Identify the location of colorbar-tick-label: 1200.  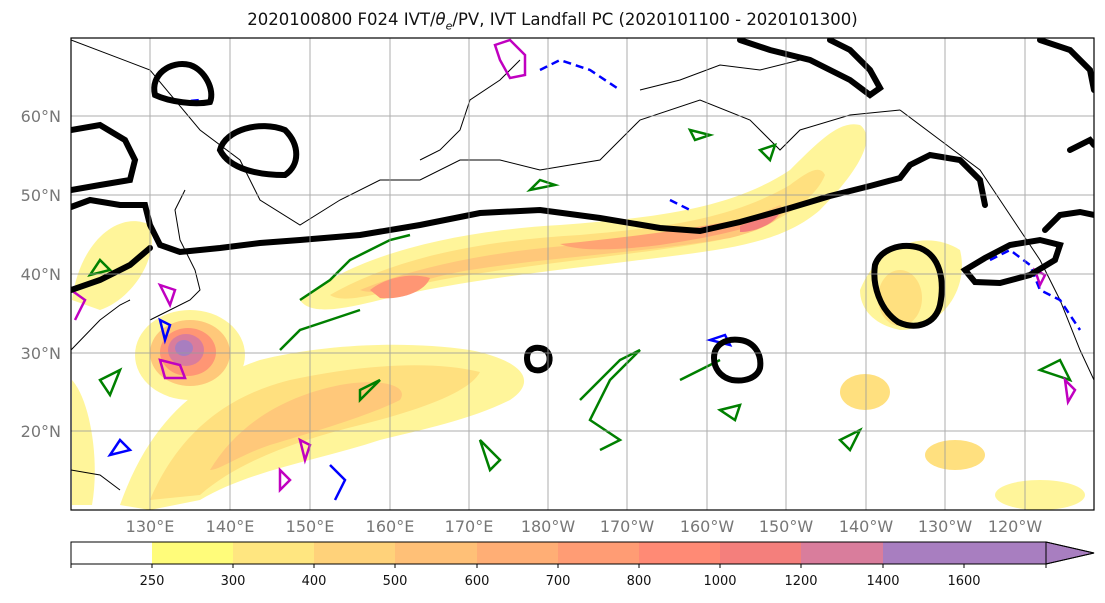
(800, 581).